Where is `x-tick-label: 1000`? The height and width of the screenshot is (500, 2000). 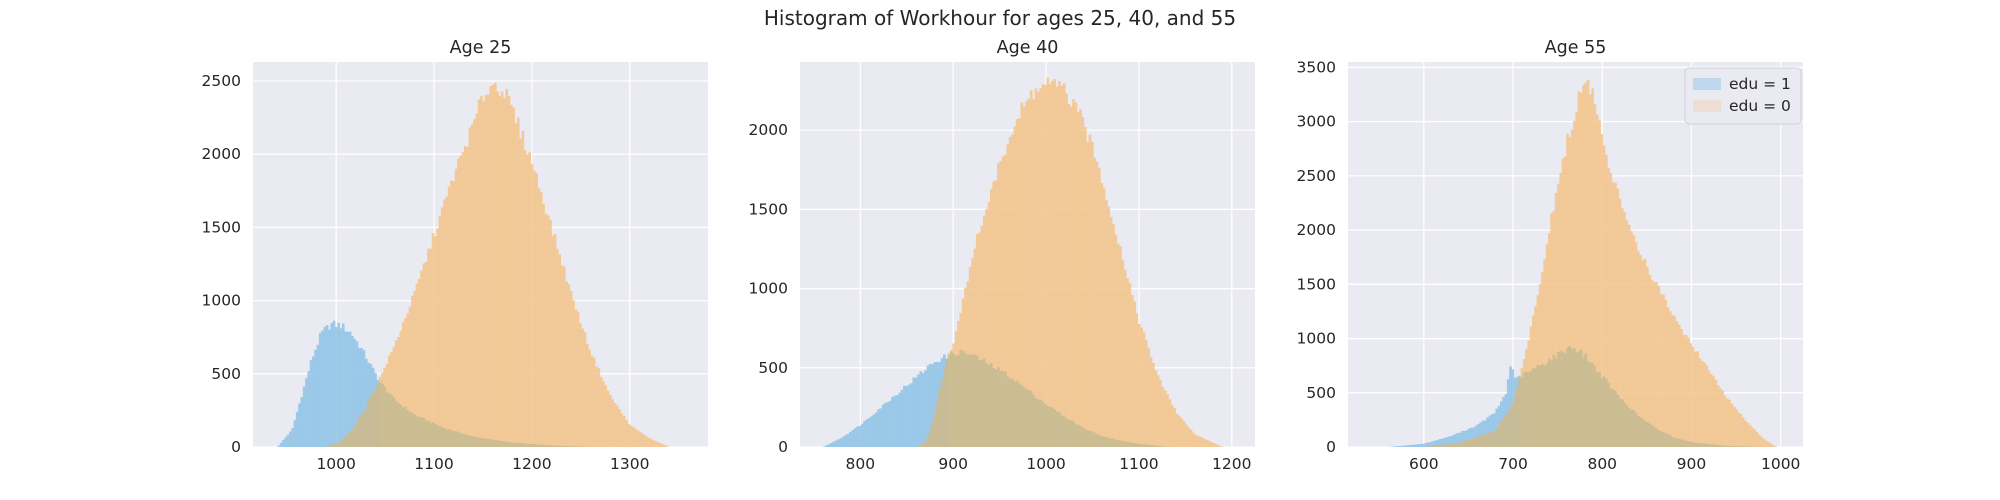
x-tick-label: 1000 is located at coordinates (1780, 464).